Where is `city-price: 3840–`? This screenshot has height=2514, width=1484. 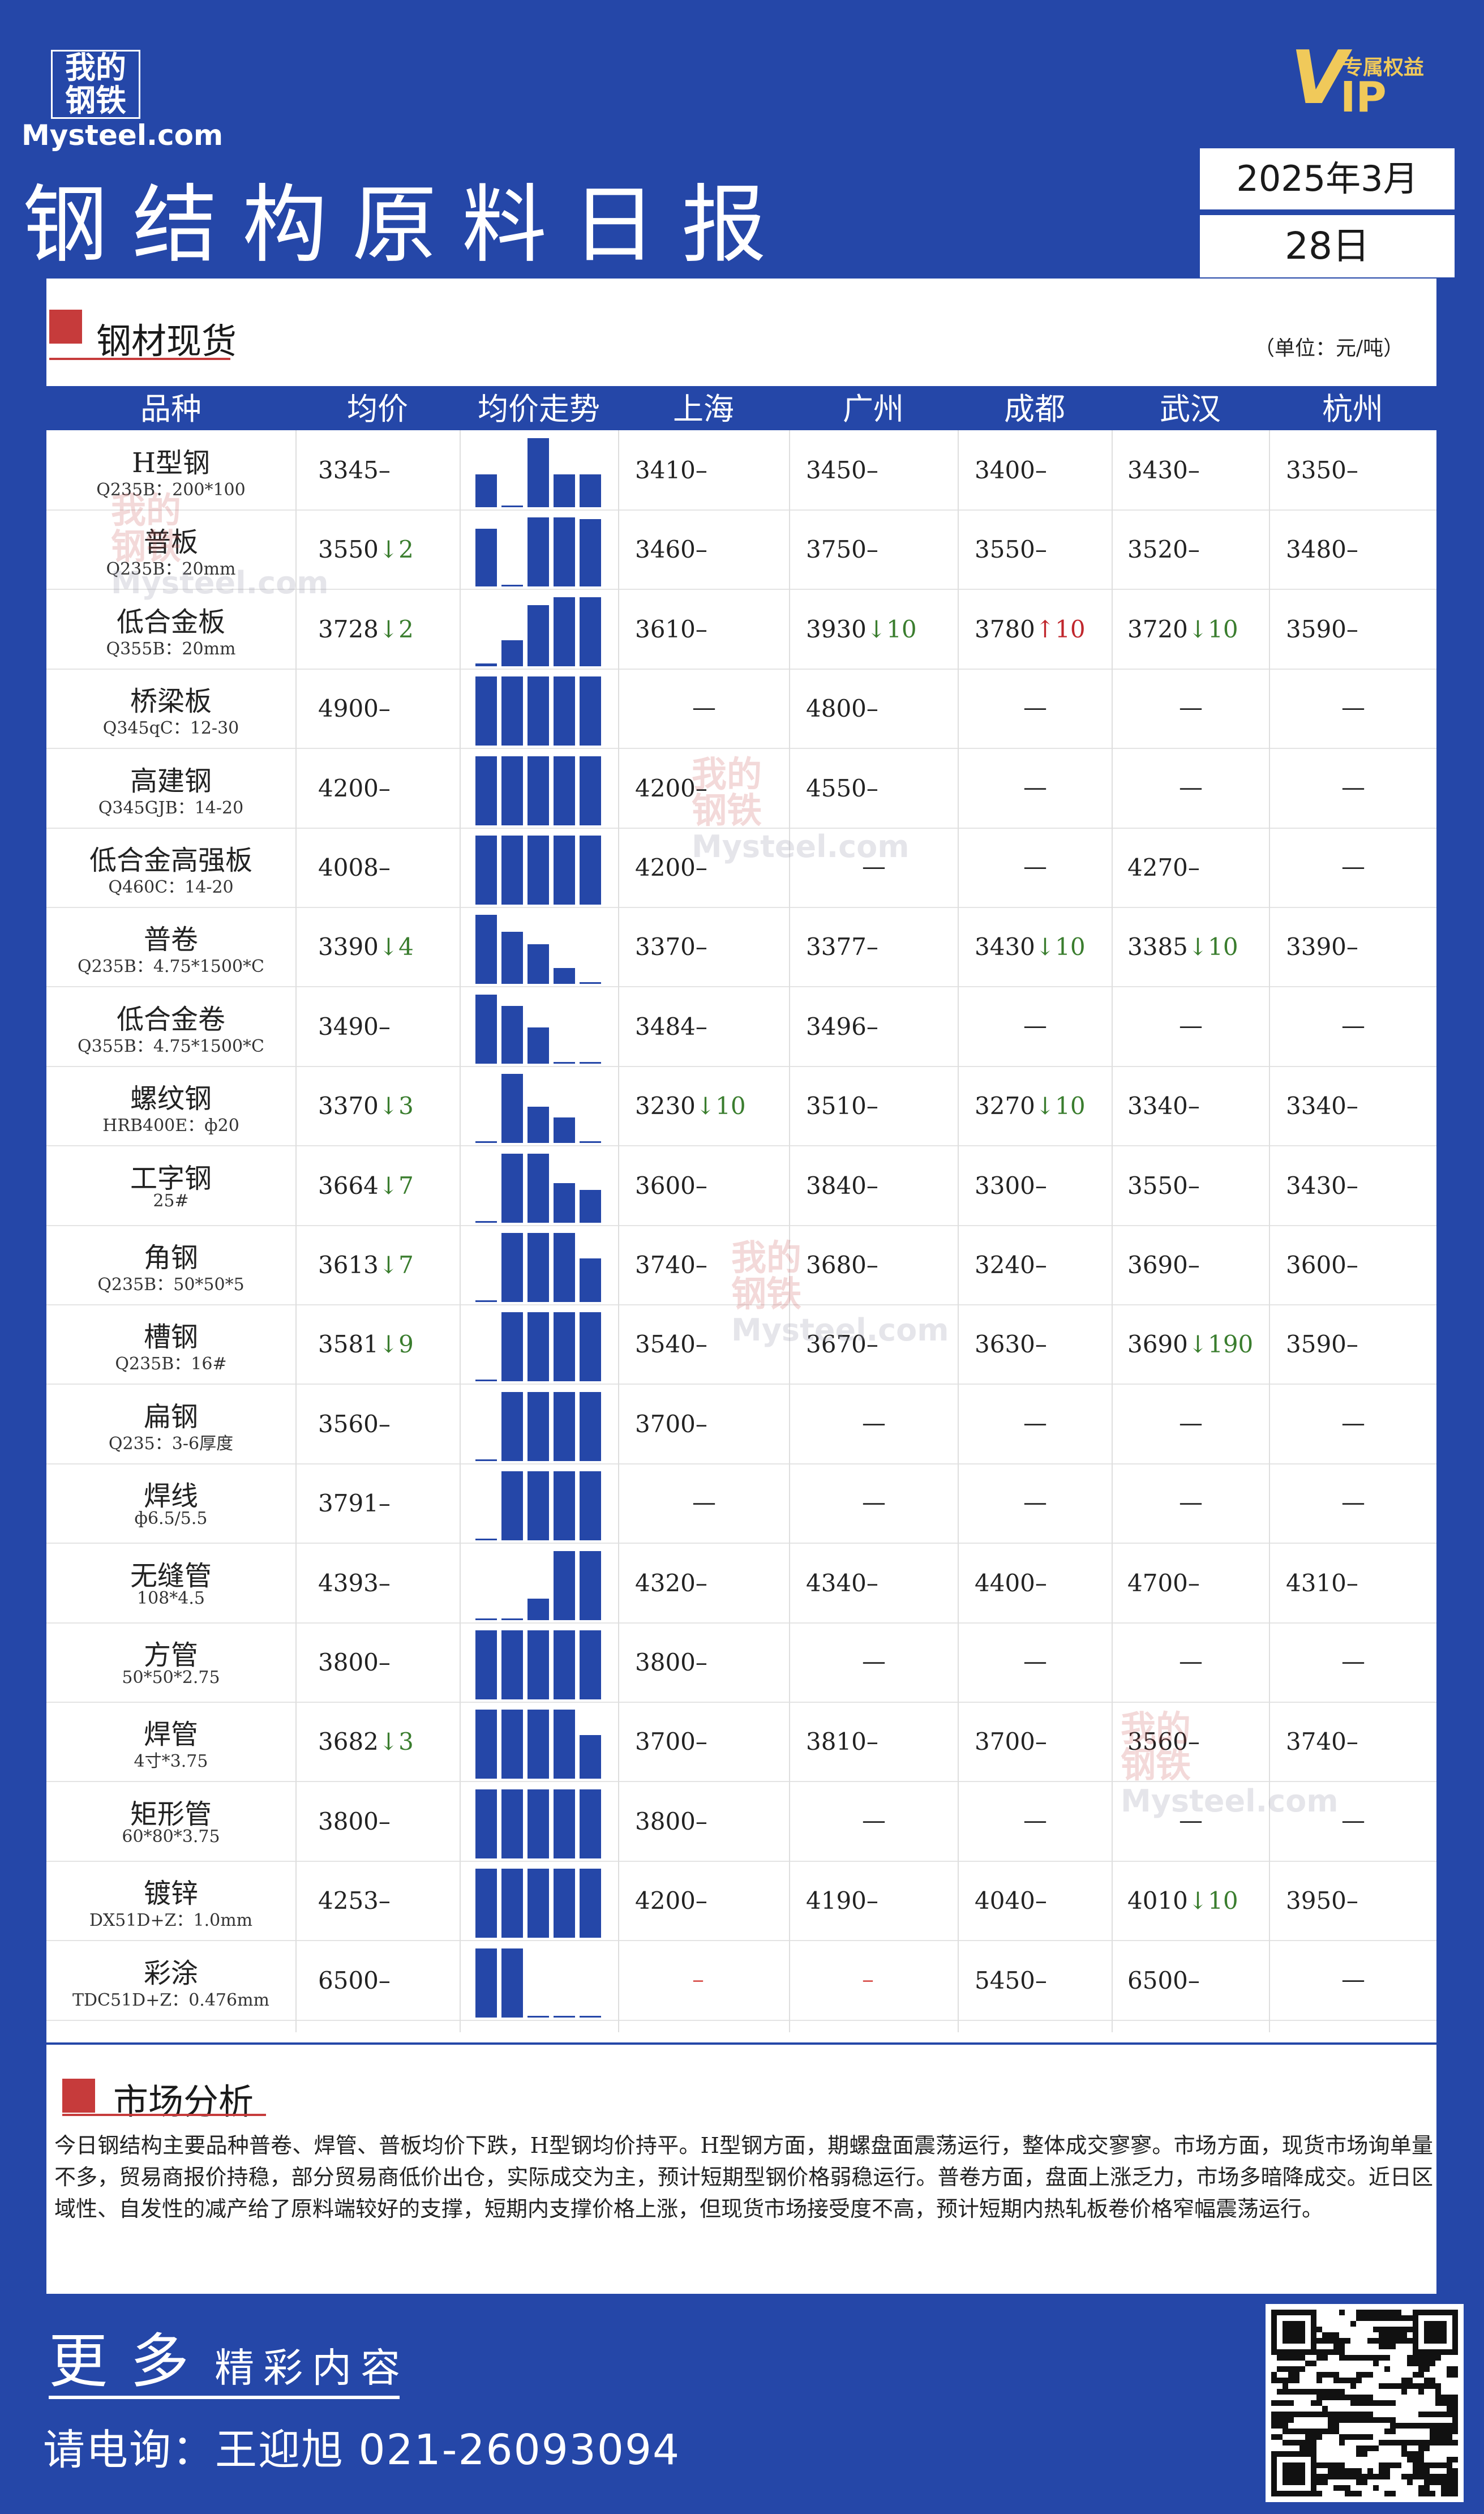
city-price: 3840– is located at coordinates (842, 1186).